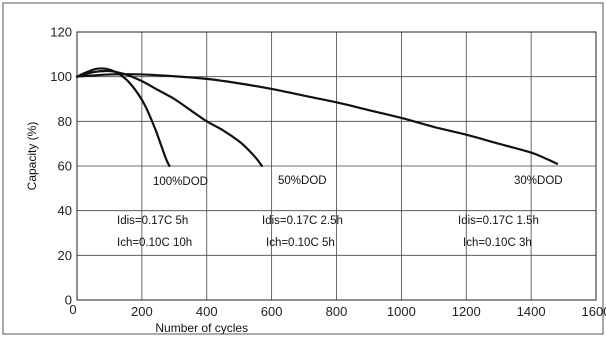 The image size is (606, 337). What do you see at coordinates (538, 181) in the screenshot?
I see `annotation-label-30: 30%DOD` at bounding box center [538, 181].